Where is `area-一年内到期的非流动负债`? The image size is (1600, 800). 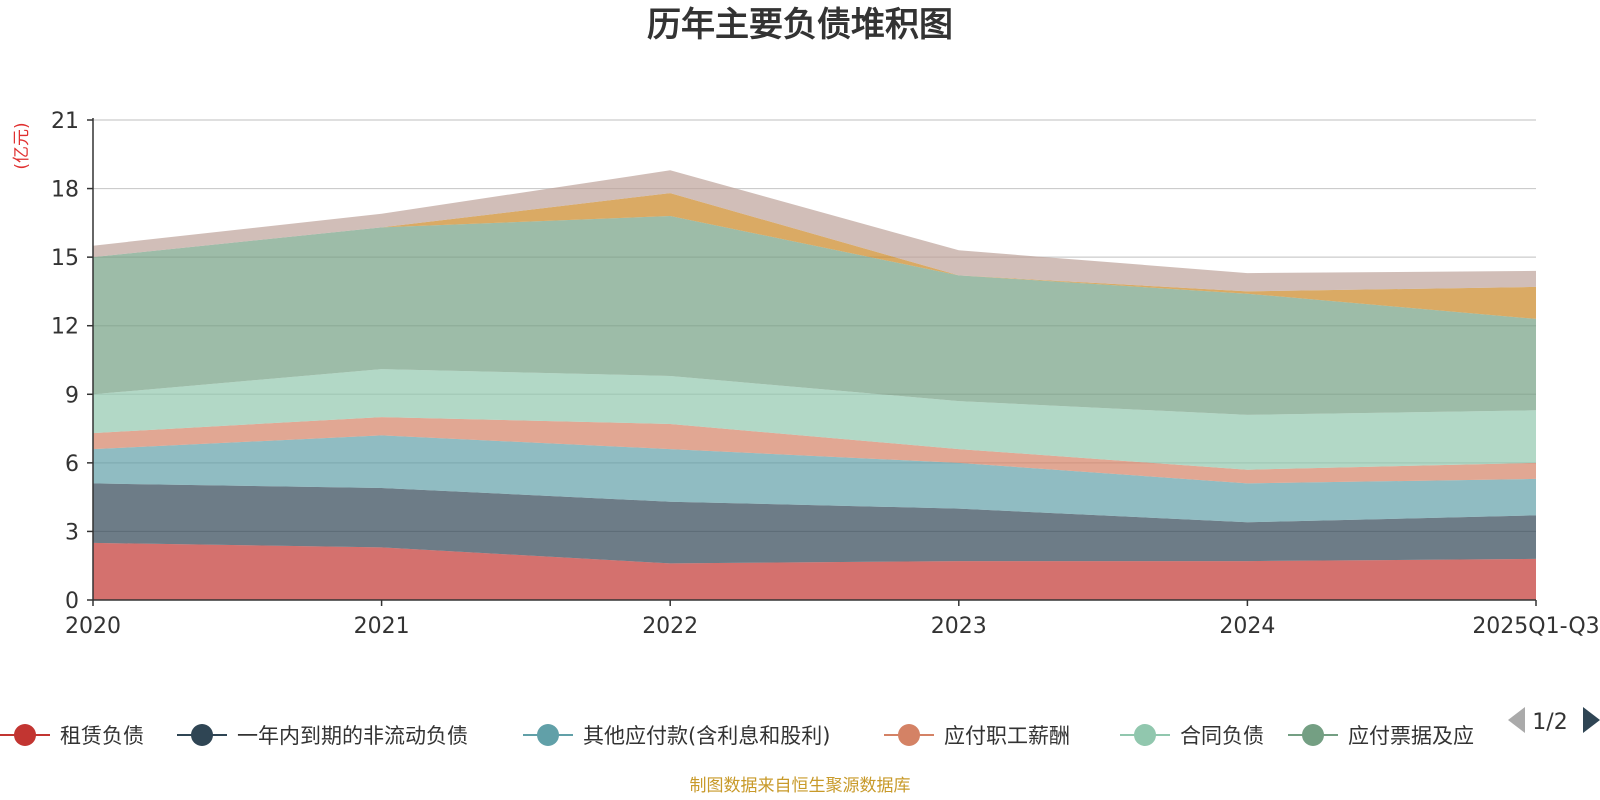 area-一年内到期的非流动负债 is located at coordinates (814, 523).